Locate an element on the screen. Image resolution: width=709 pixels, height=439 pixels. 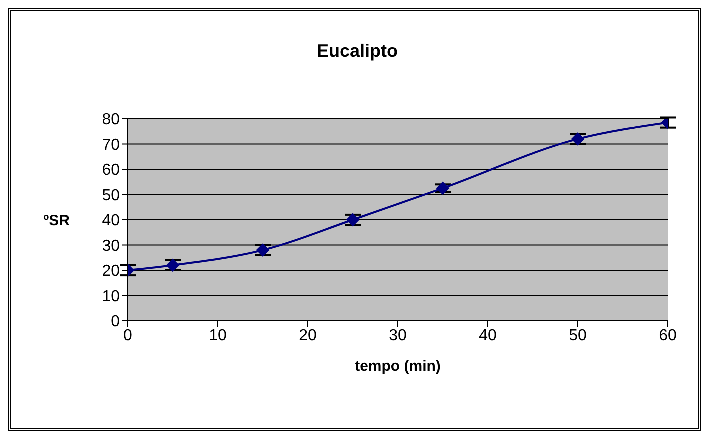
y-tick-label: 10 is located at coordinates (111, 297).